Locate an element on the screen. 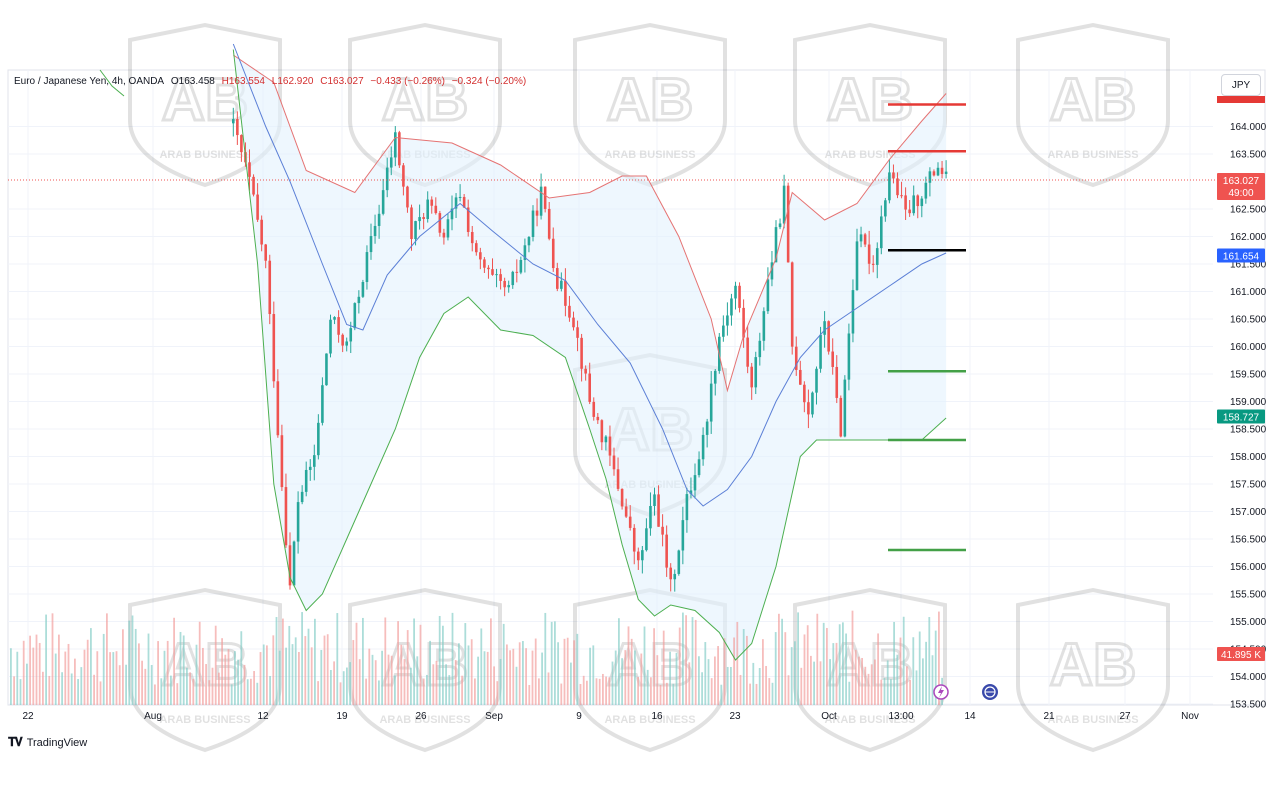 The image size is (1280, 808). price-tick-label: 158.500 is located at coordinates (1248, 430).